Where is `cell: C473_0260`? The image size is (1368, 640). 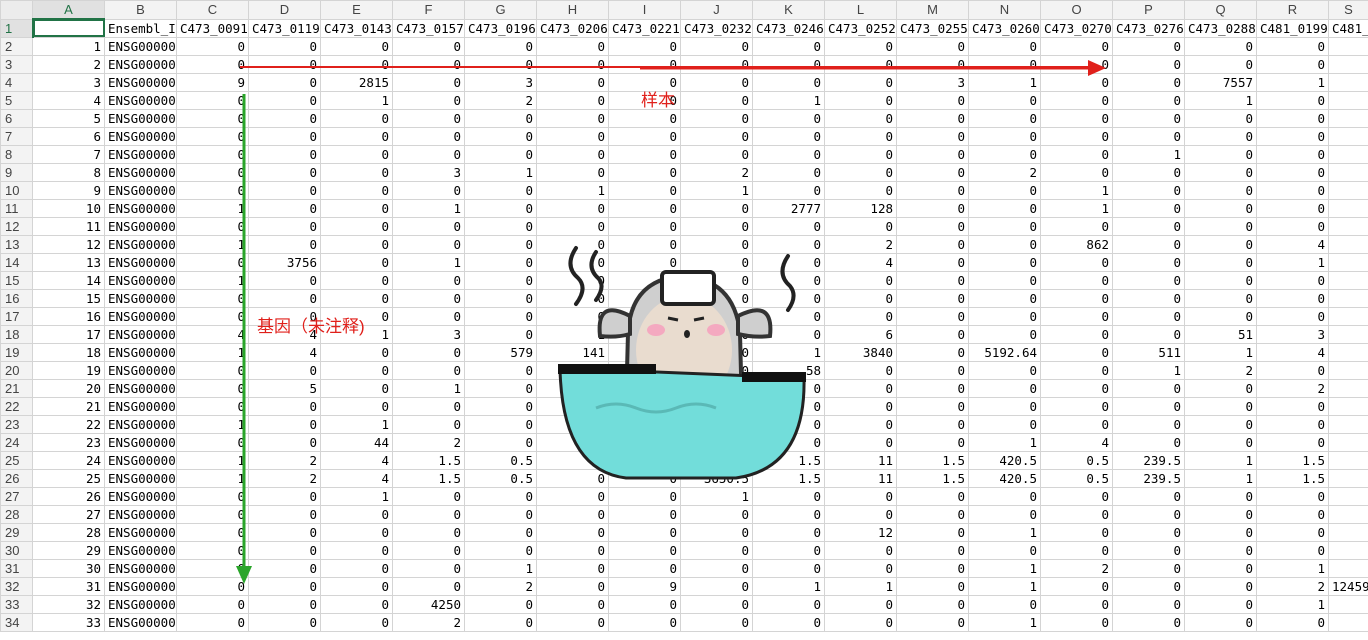
cell: C473_0260 is located at coordinates (1004, 28).